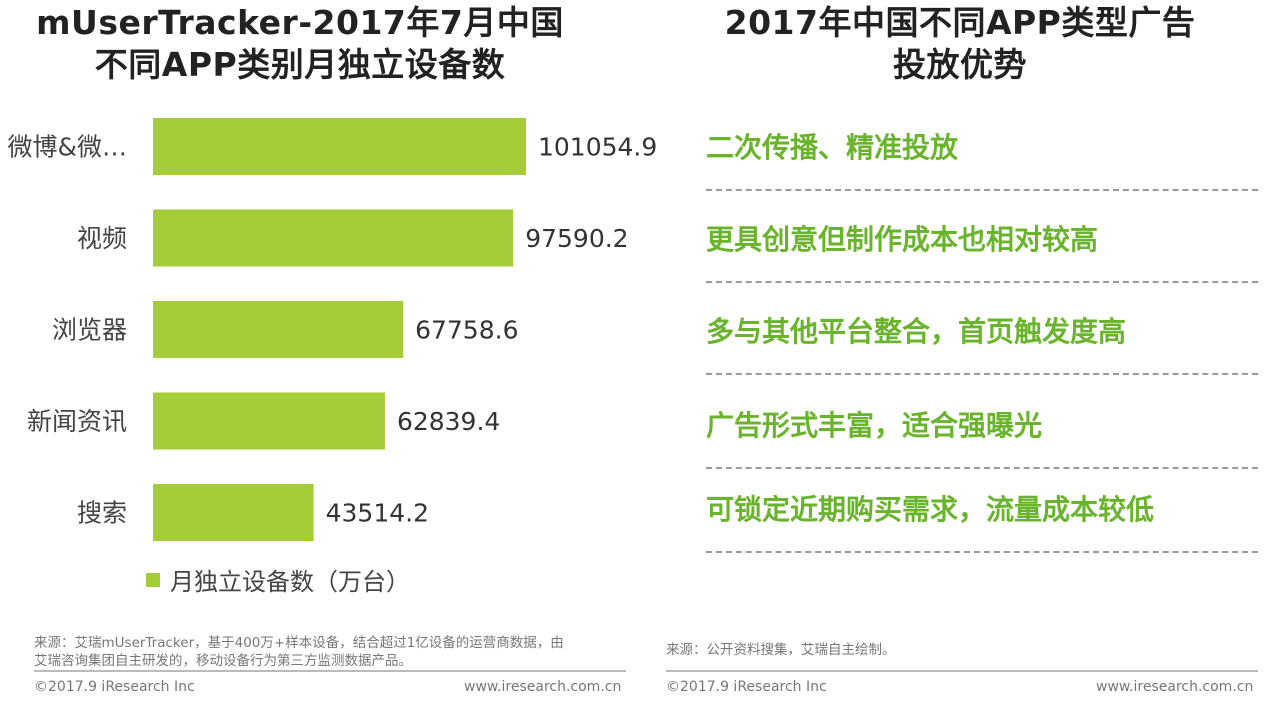  I want to click on right-source-note: 来源：公开资料搜集，艾瑞自主绘制。, so click(781, 650).